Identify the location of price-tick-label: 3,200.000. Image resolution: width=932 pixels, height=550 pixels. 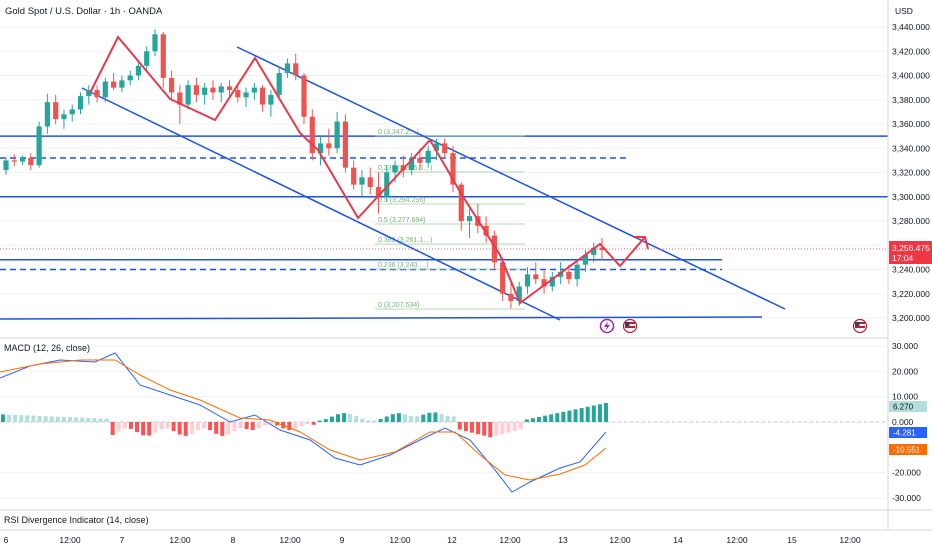
(911, 318).